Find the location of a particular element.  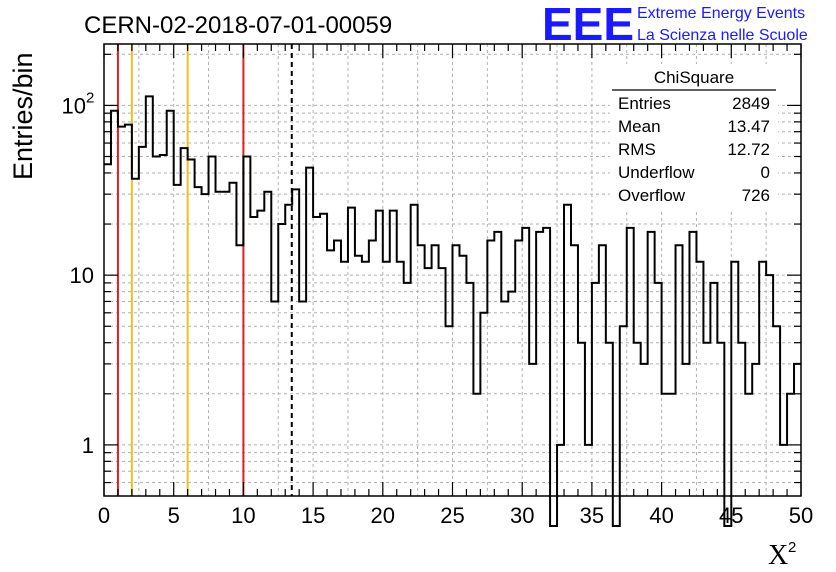

stats-label: Entries is located at coordinates (644, 103).